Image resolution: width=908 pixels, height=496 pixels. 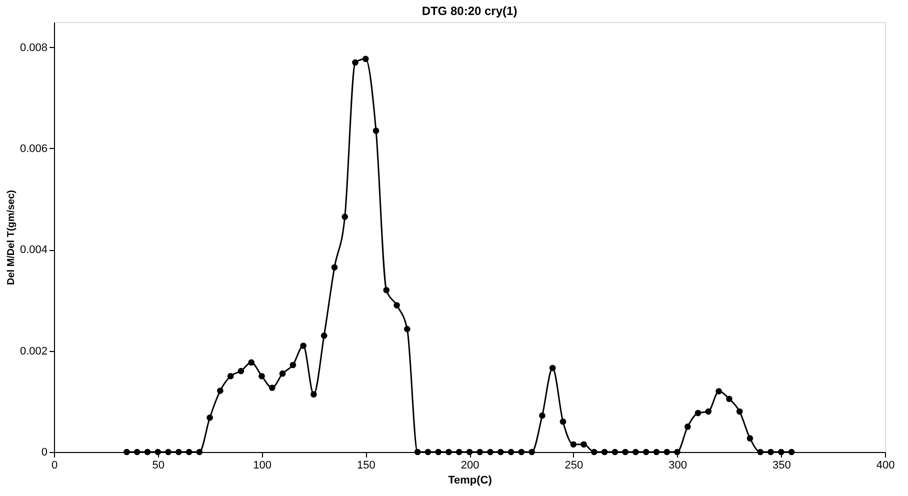 What do you see at coordinates (574, 466) in the screenshot?
I see `x-tick-label: 250` at bounding box center [574, 466].